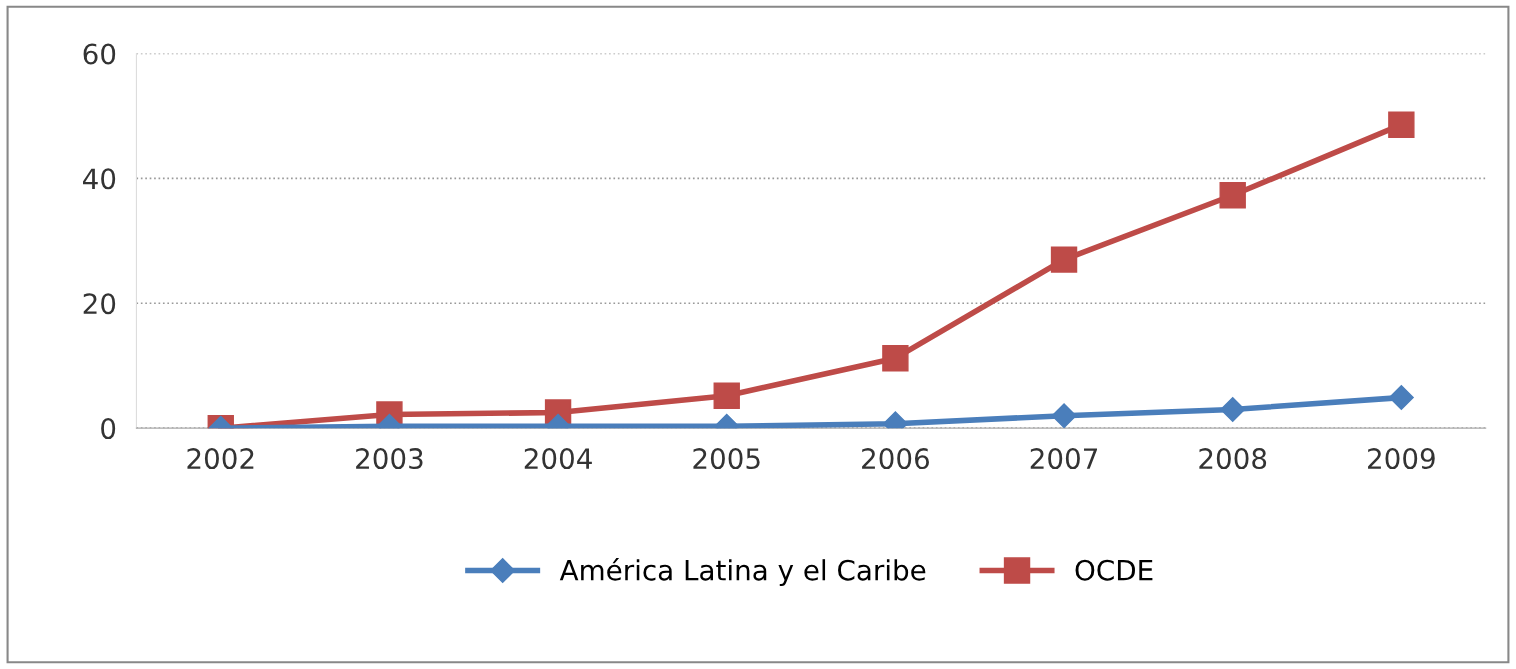 This screenshot has height=669, width=1516. I want to click on legend-label: América Latina y el Caribe, so click(742, 572).